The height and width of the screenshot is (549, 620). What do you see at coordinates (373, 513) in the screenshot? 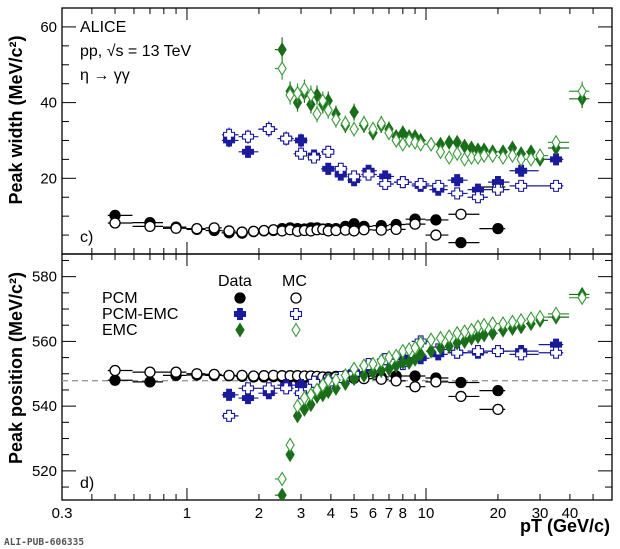
I see `x-tick-label: 6` at bounding box center [373, 513].